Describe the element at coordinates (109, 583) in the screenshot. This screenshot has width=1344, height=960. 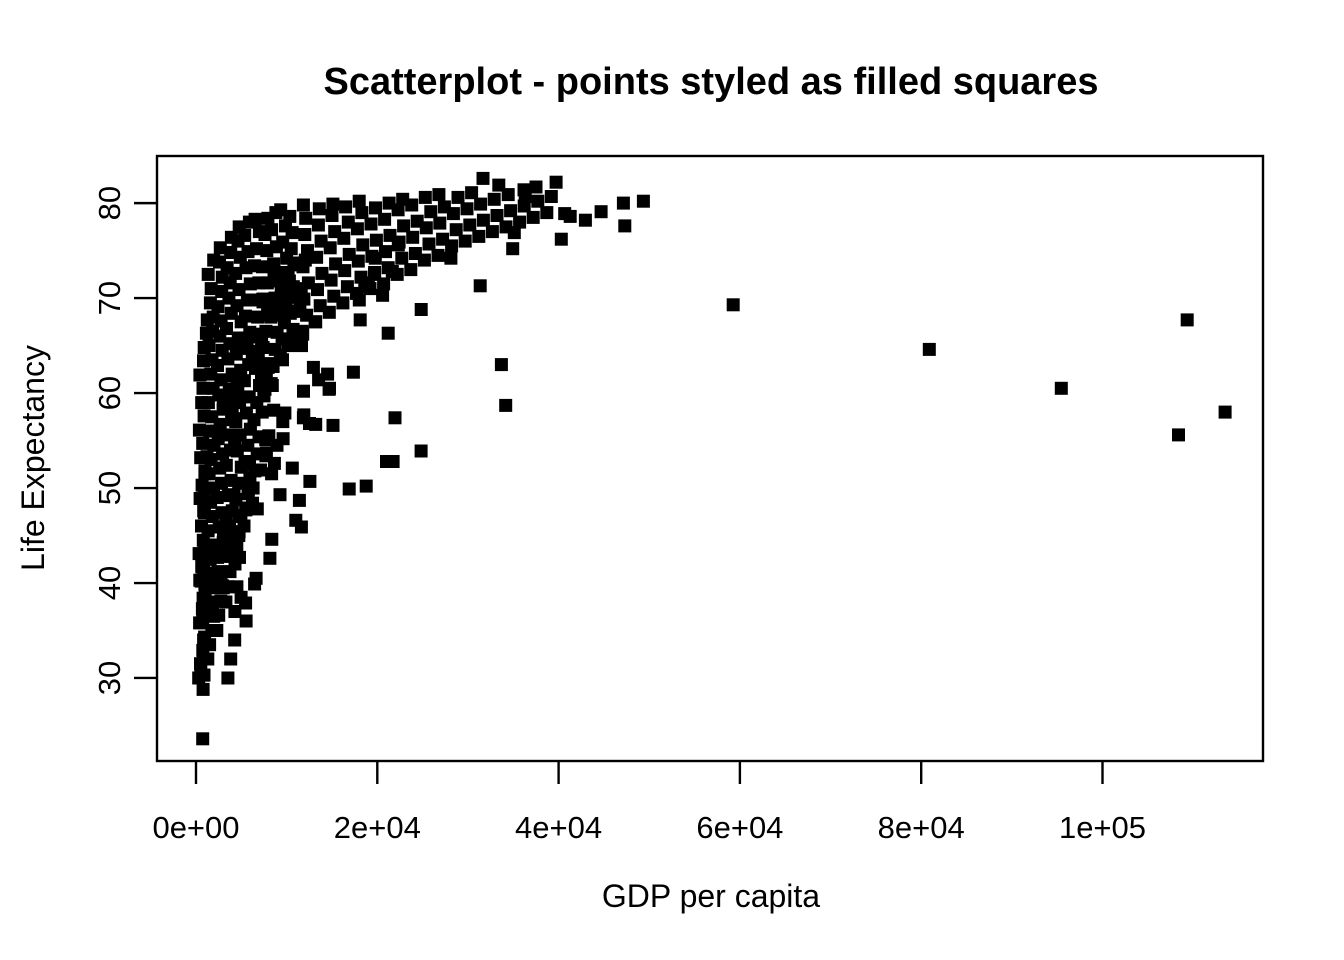
I see `y-tick-label: 40` at that location.